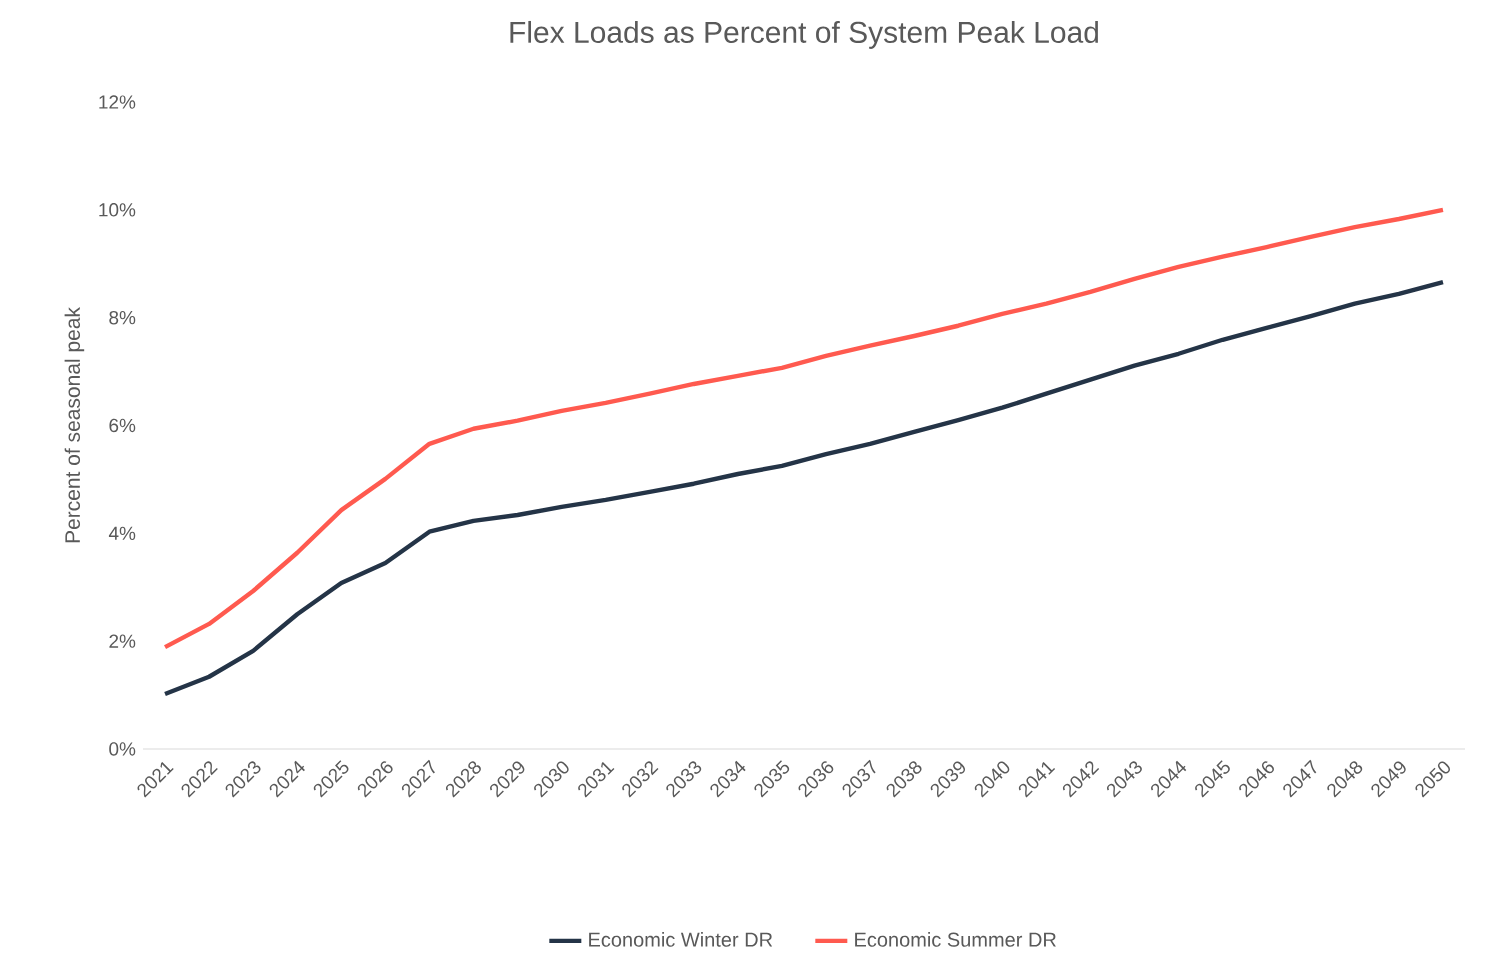 The width and height of the screenshot is (1504, 958). What do you see at coordinates (122, 318) in the screenshot?
I see `y-tick-label: 8%` at bounding box center [122, 318].